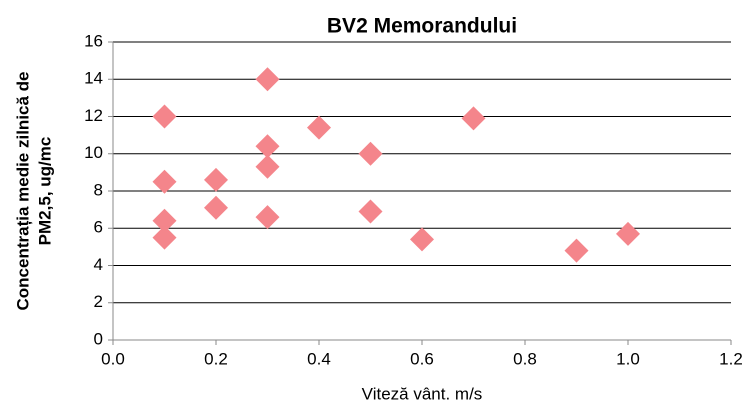 Image resolution: width=752 pixels, height=407 pixels. Describe the element at coordinates (93, 78) in the screenshot. I see `y-tick-label: 14` at that location.